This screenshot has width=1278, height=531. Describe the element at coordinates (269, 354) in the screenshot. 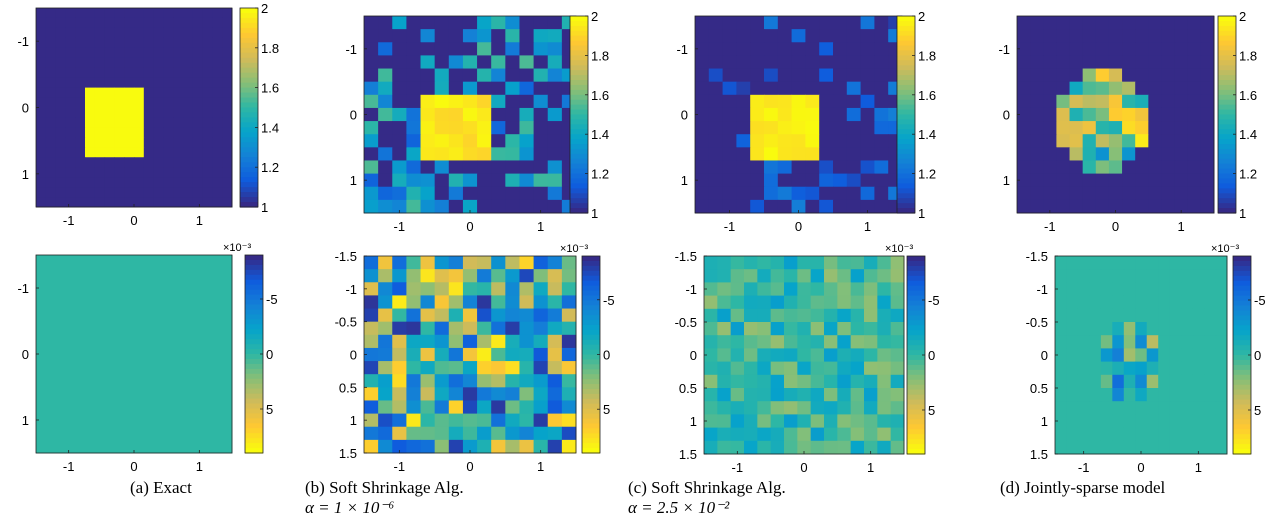

I see `colorbar-tick-label: 0` at that location.